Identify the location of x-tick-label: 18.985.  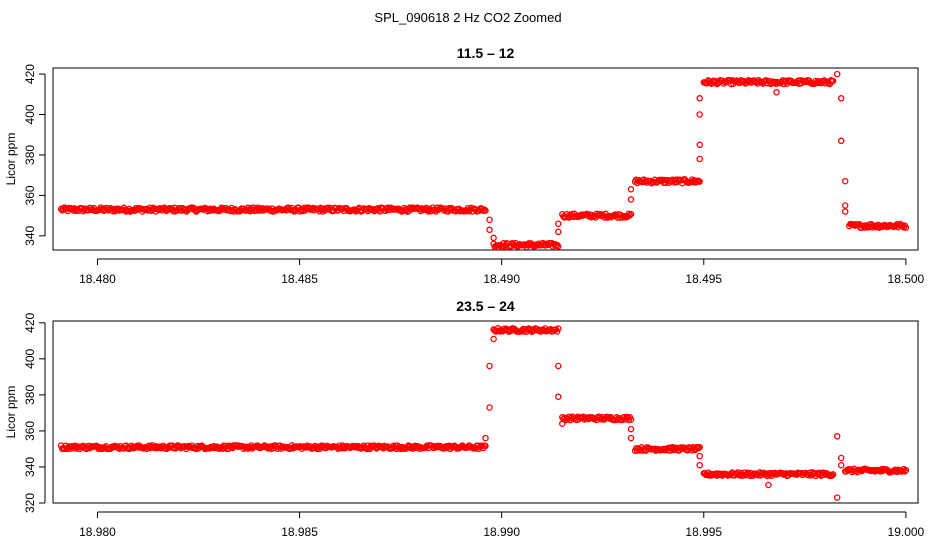
(299, 532).